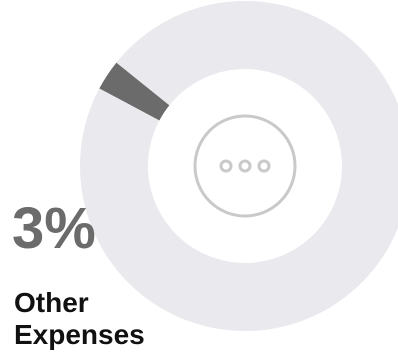 The height and width of the screenshot is (355, 398). I want to click on slice-other-expenses, so click(134, 91).